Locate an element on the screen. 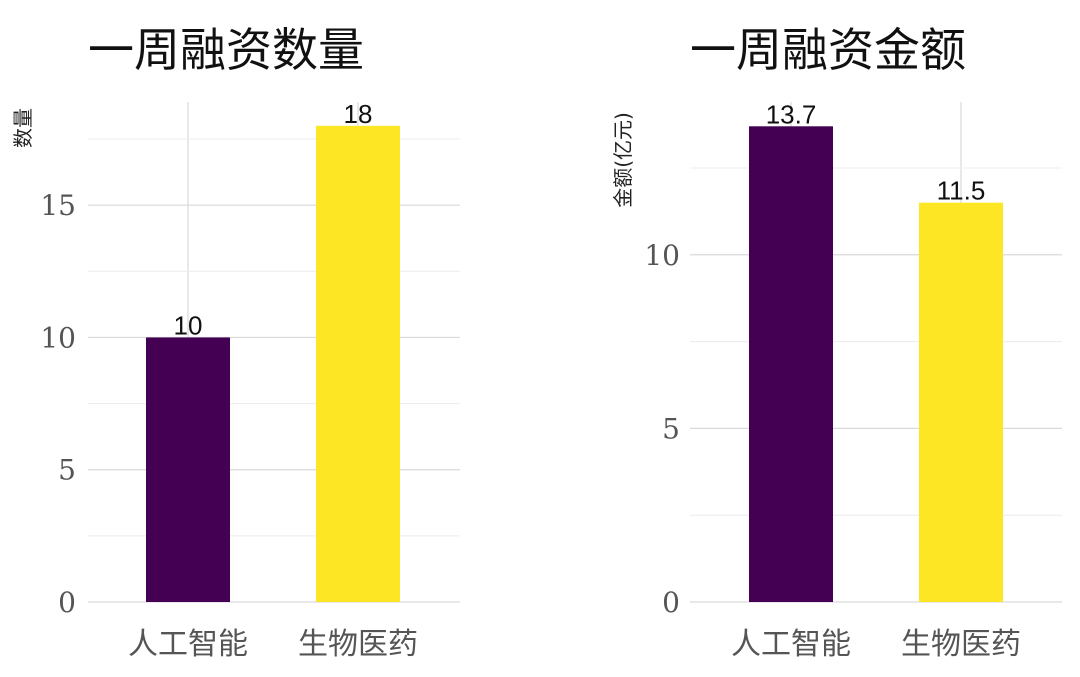  y-axis-label: 数量 is located at coordinates (23, 128).